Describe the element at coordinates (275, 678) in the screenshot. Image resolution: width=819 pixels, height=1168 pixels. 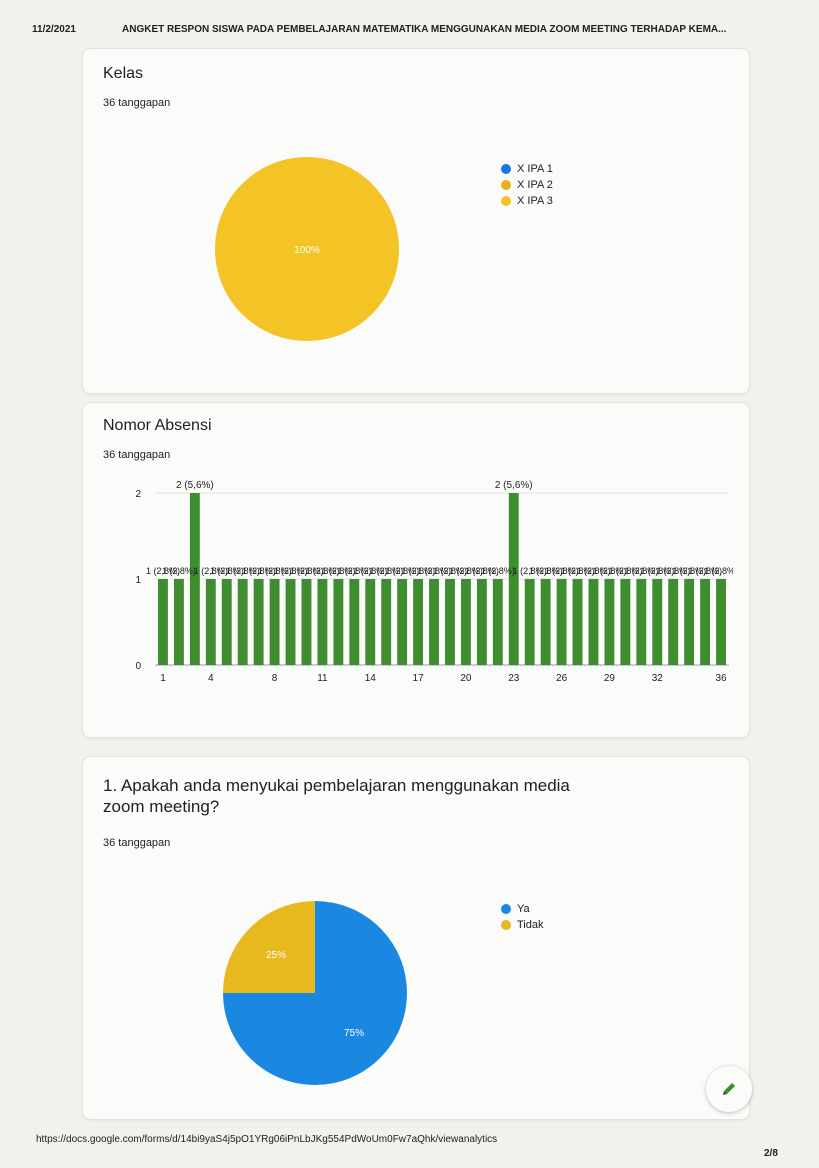
I see `x-tick-label: 8` at that location.